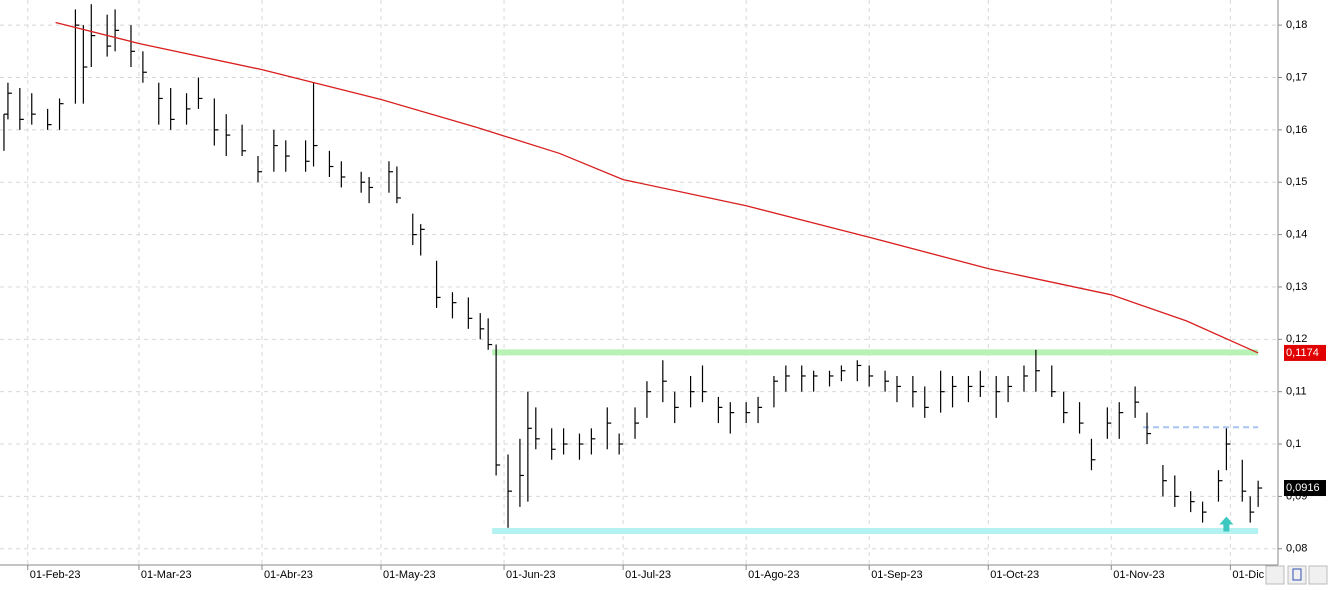 This screenshot has height=590, width=1328. What do you see at coordinates (531, 575) in the screenshot?
I see `x-tick-label: 01-Jun-23` at bounding box center [531, 575].